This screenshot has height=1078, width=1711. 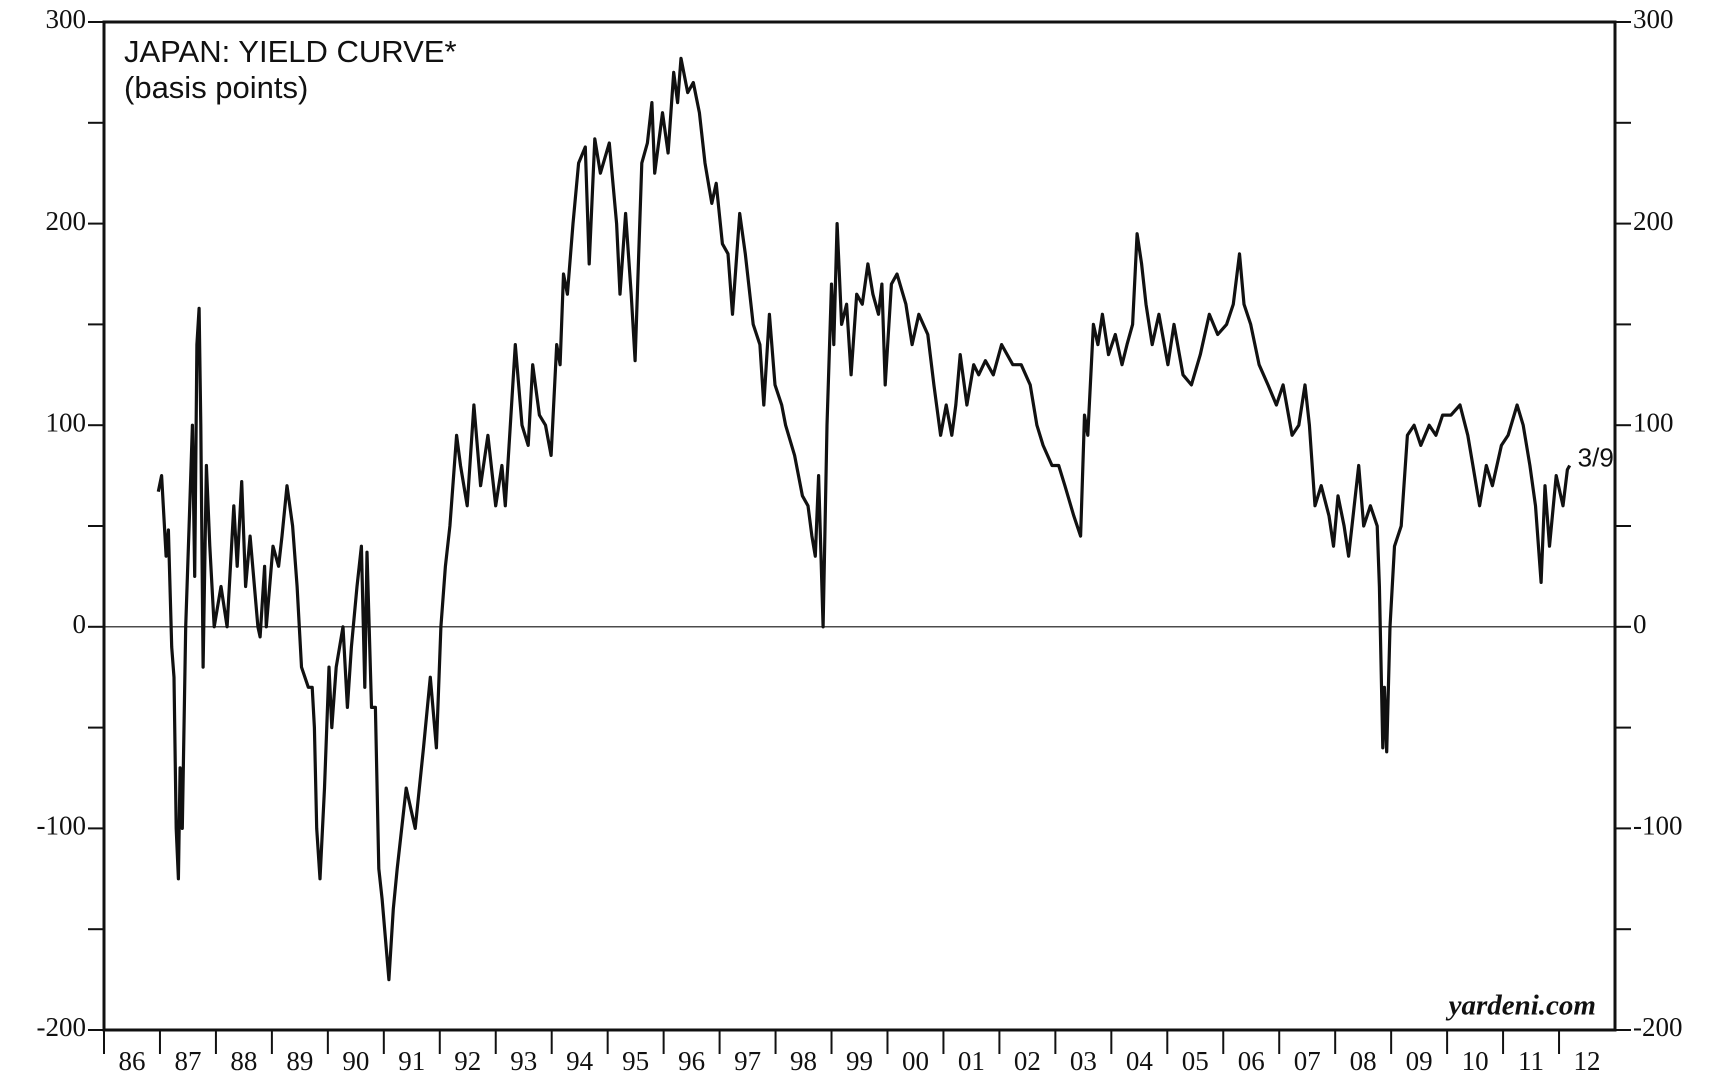 What do you see at coordinates (1140, 1061) in the screenshot?
I see `x-tick-label: 04` at bounding box center [1140, 1061].